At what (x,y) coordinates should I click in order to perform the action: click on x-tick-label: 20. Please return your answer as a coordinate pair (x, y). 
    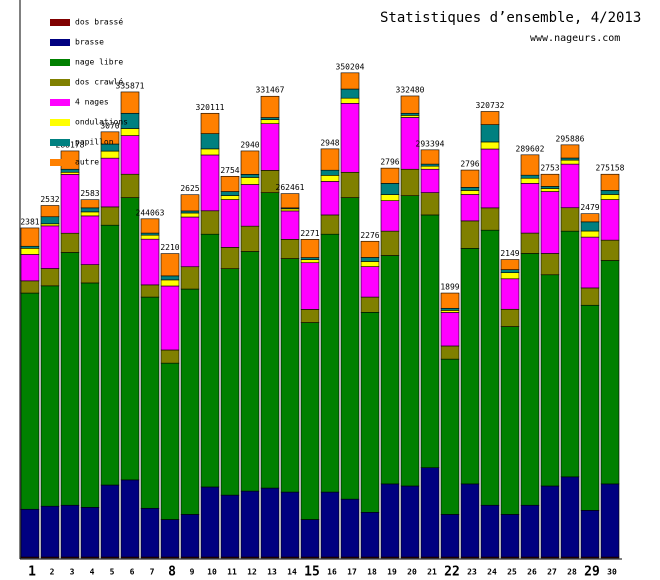
    Looking at the image, I should click on (412, 572).